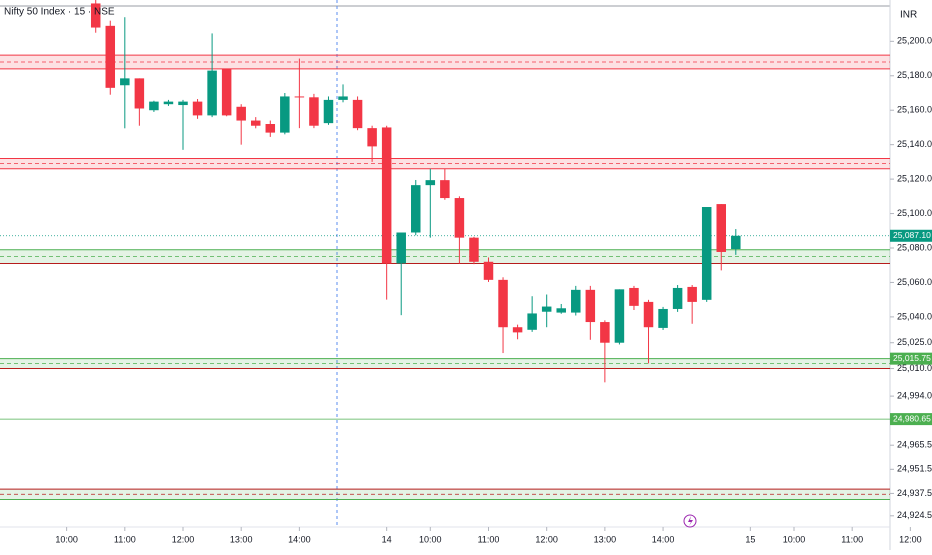 The image size is (932, 555). What do you see at coordinates (914, 41) in the screenshot?
I see `y-tick-label: 25,200.00` at bounding box center [914, 41].